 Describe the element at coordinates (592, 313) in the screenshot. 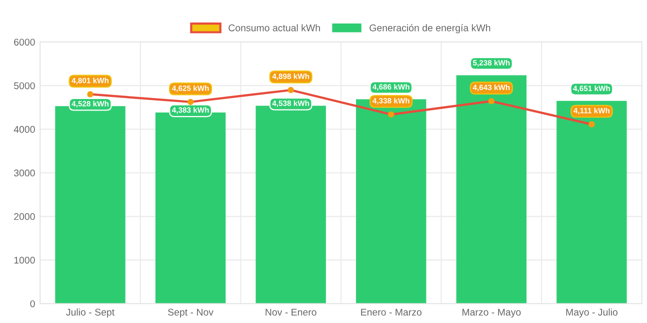

I see `x-tick-label: Mayo - Julio` at that location.